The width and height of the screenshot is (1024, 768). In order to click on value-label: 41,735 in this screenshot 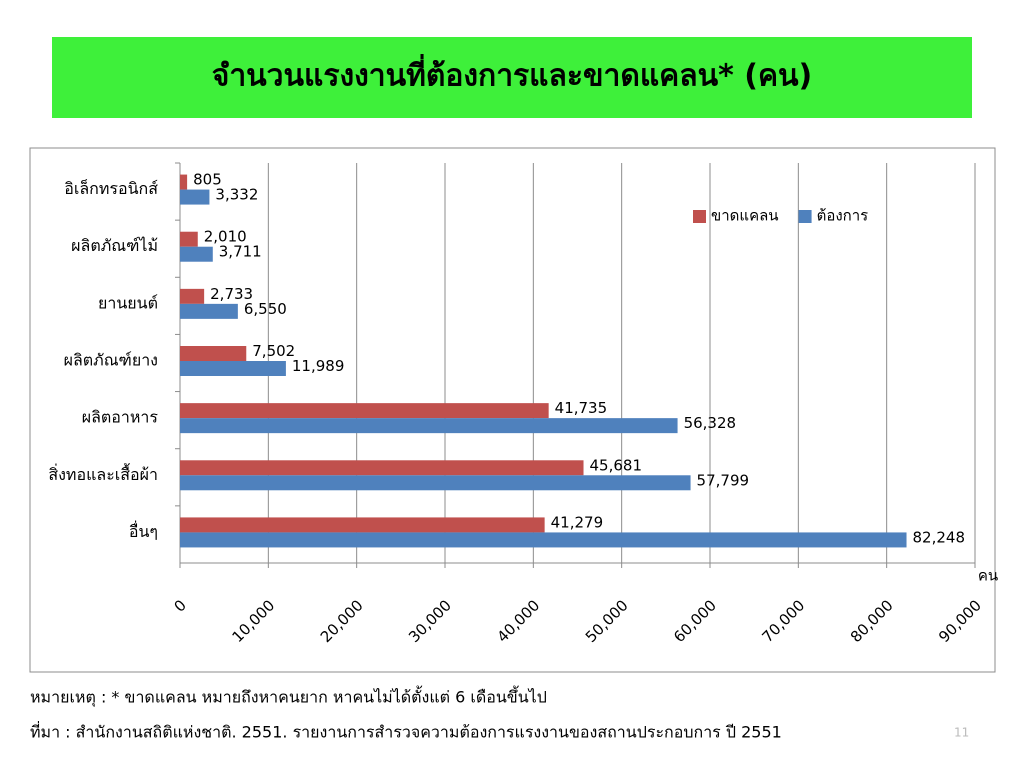, I will do `click(581, 408)`.